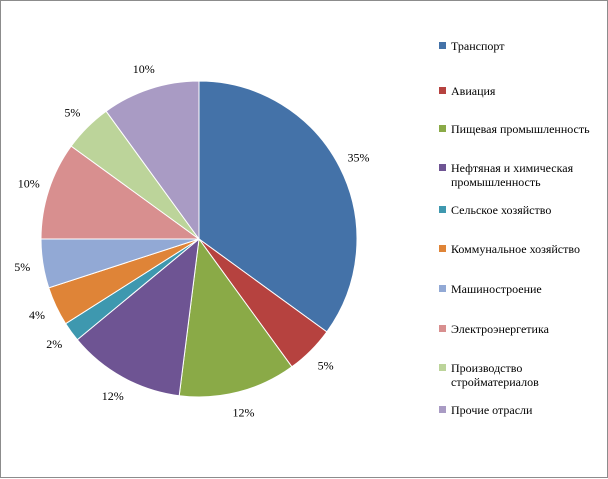 The width and height of the screenshot is (608, 479). Describe the element at coordinates (501, 210) in the screenshot. I see `legend-label-4: Сельское хозяйство` at that location.